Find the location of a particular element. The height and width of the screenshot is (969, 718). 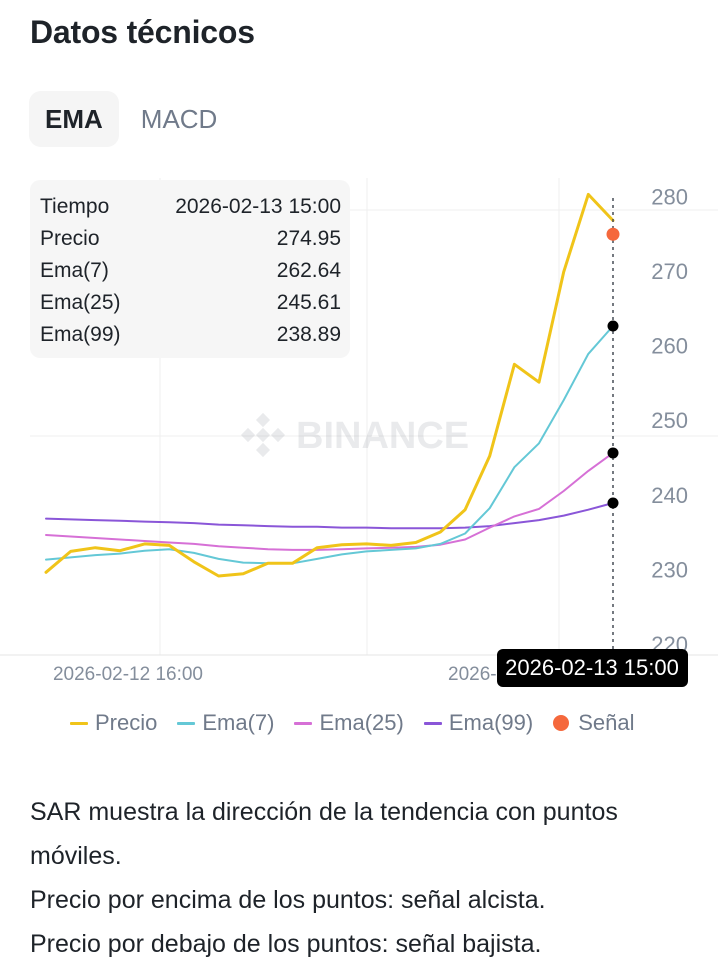

y-tick-label: 230 is located at coordinates (669, 569).